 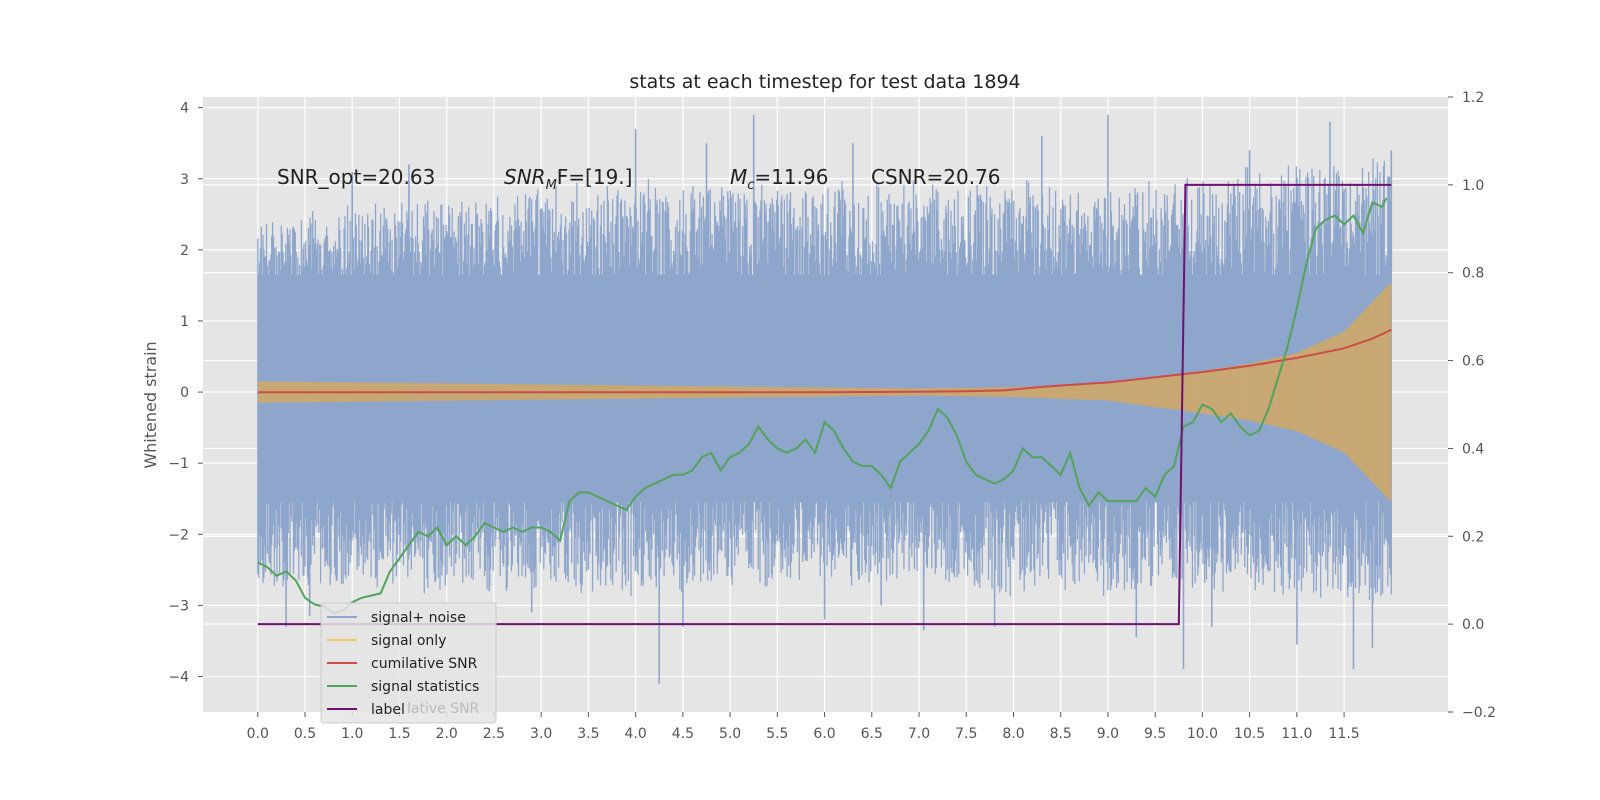 What do you see at coordinates (588, 734) in the screenshot?
I see `x-tick-label: 3.5` at bounding box center [588, 734].